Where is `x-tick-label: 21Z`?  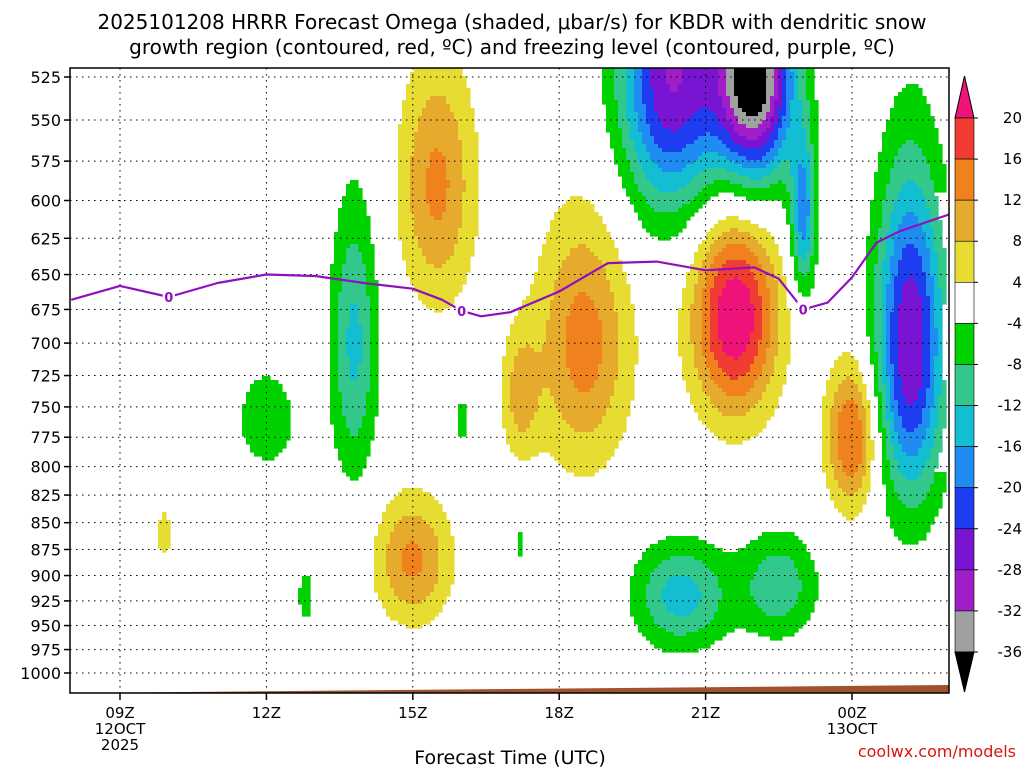 x-tick-label: 21Z is located at coordinates (705, 713).